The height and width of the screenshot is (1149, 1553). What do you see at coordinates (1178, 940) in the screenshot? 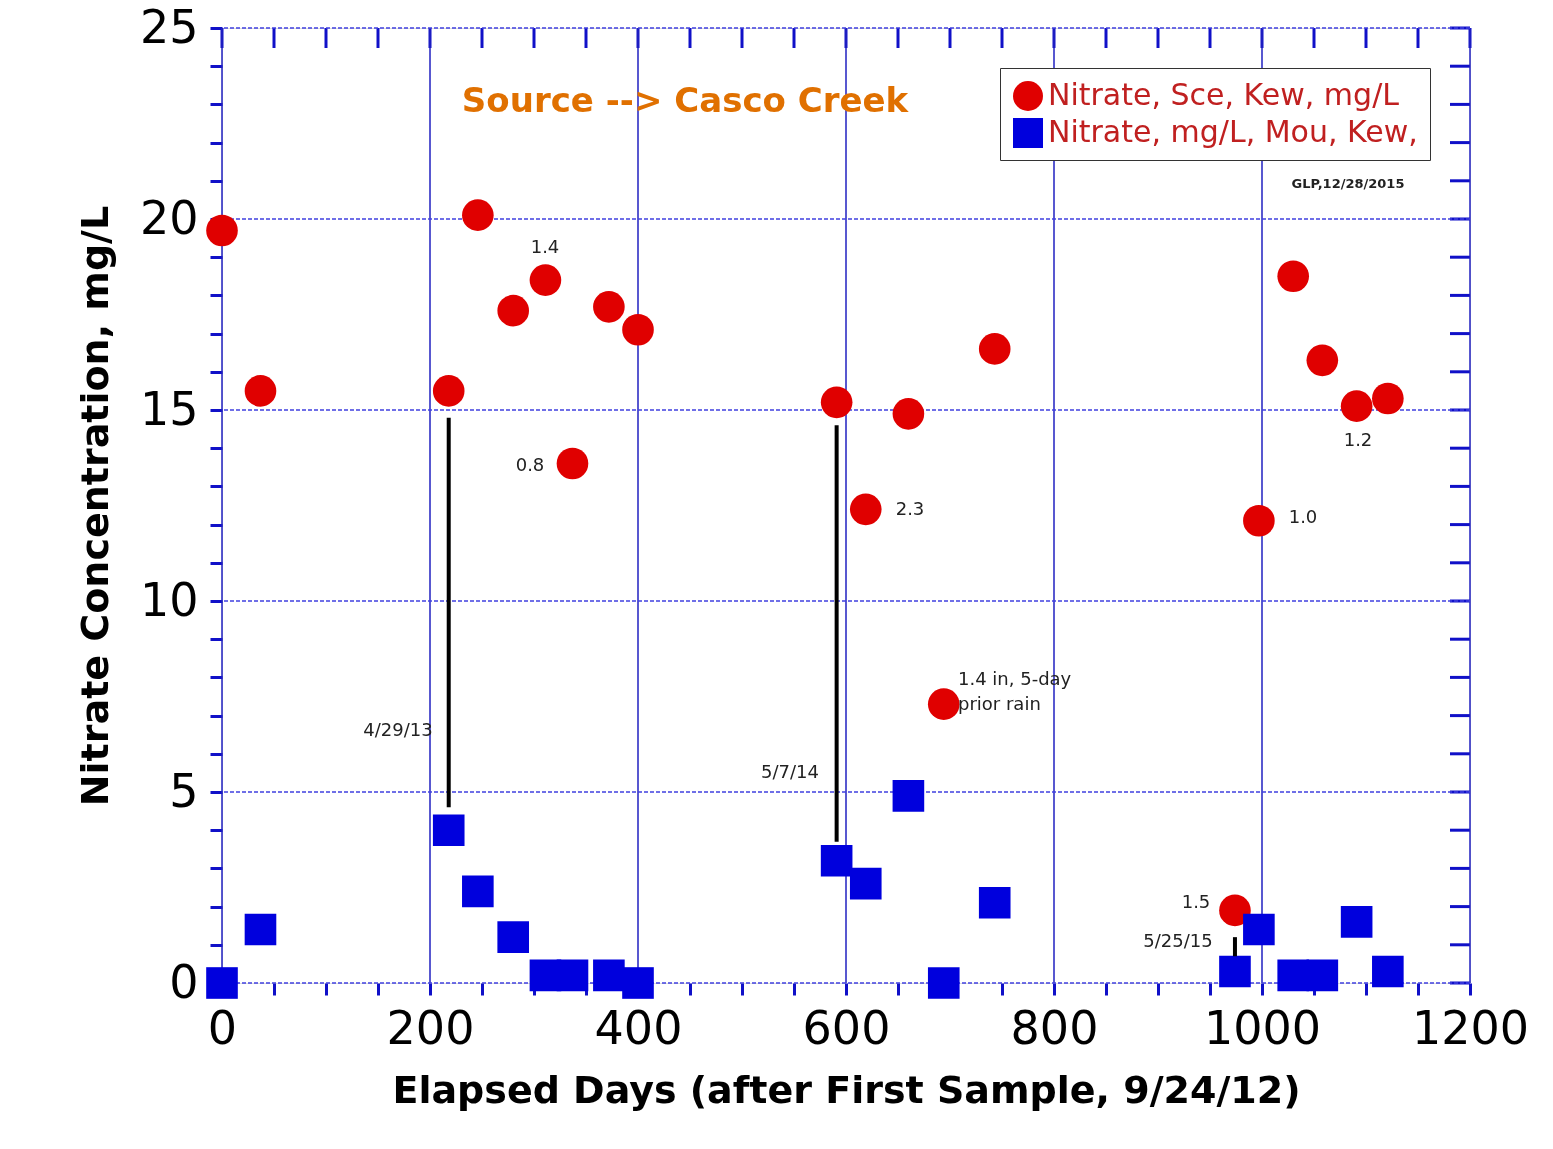
I see `annotation: 5/25/15` at bounding box center [1178, 940].